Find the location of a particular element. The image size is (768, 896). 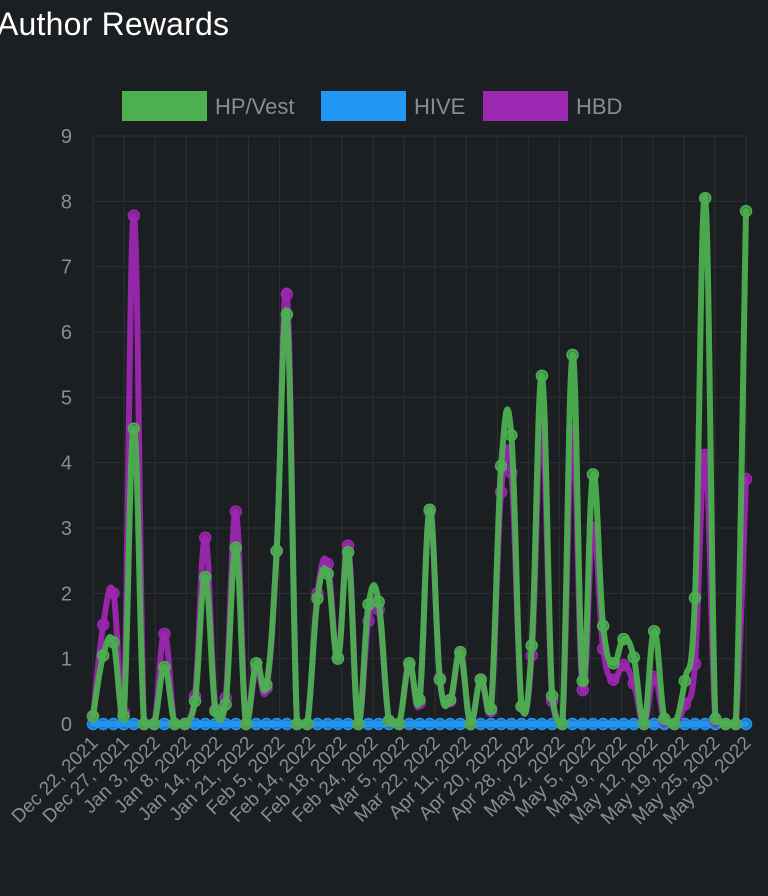

legend: HP/Vest HIVE HBD is located at coordinates (372, 106).